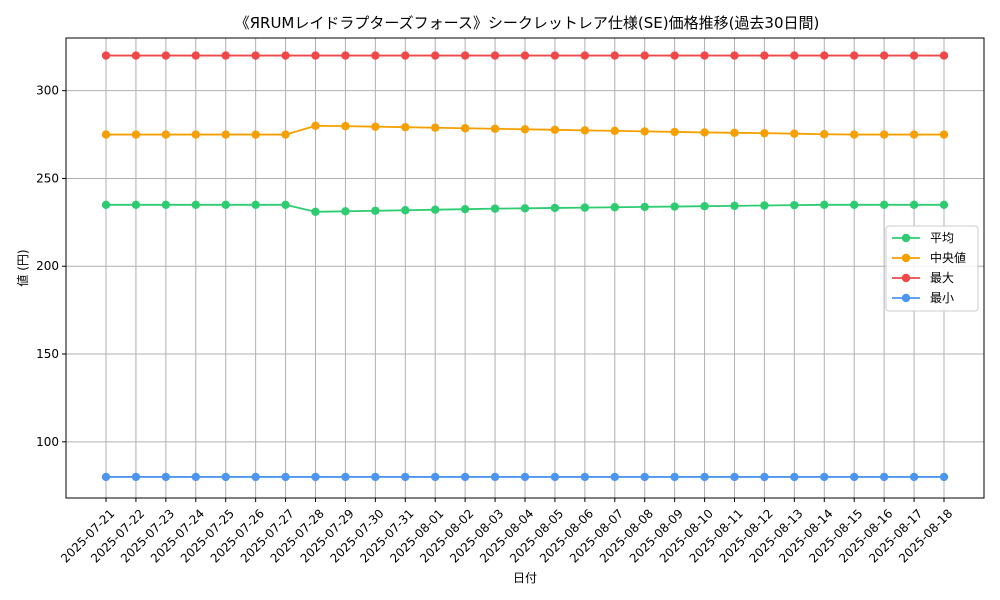  Describe the element at coordinates (47, 266) in the screenshot. I see `y-tick-label: 200` at that location.